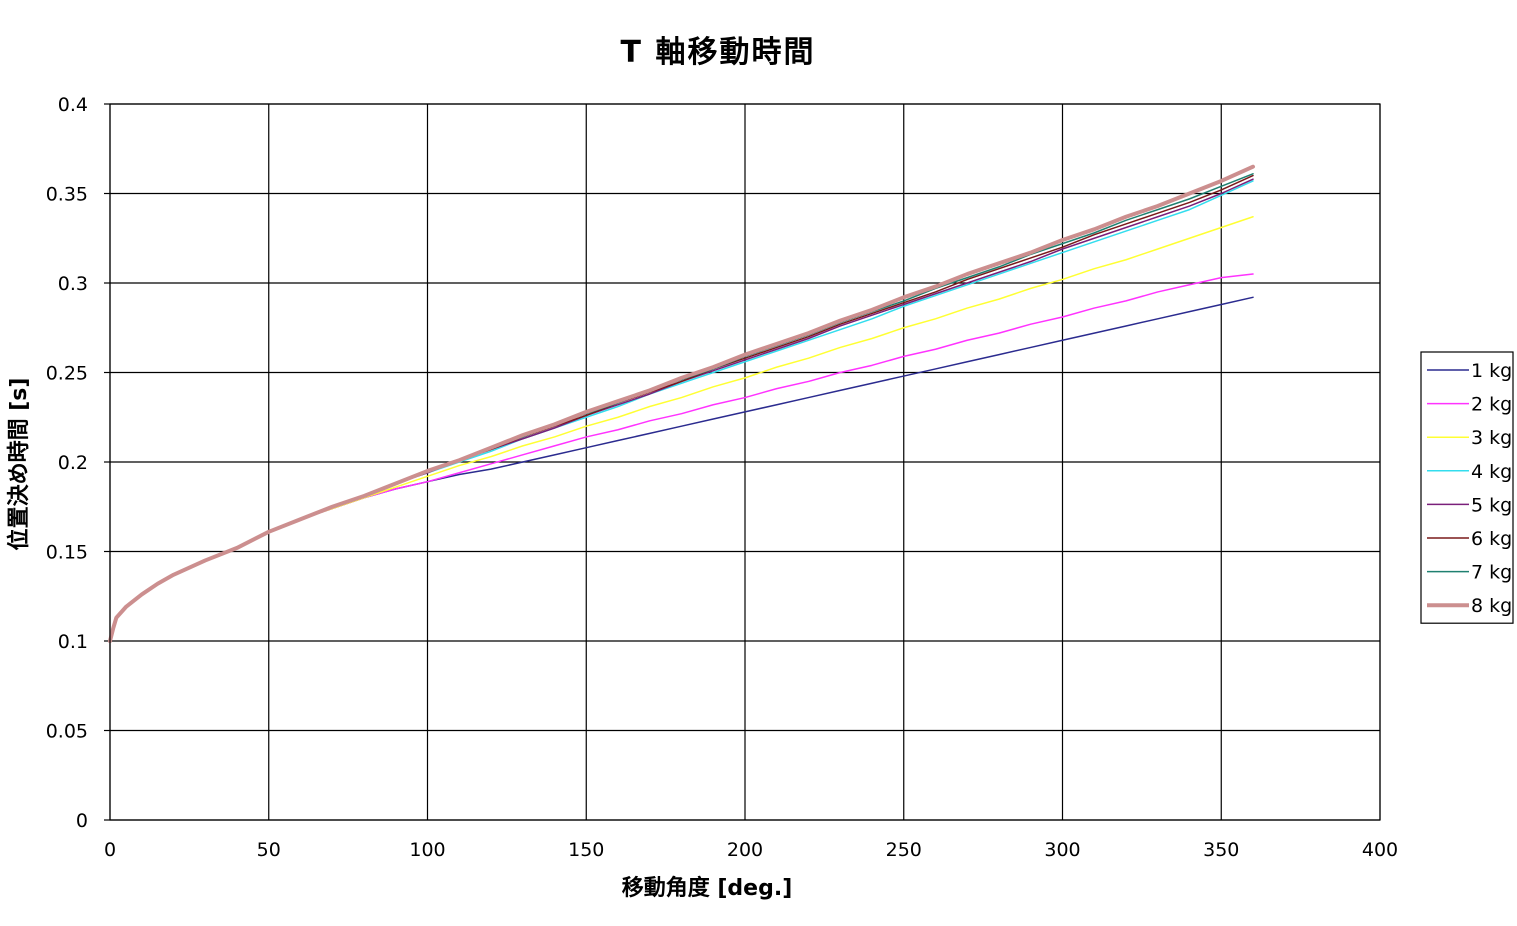  I want to click on x-tick-label: 100, so click(427, 850).